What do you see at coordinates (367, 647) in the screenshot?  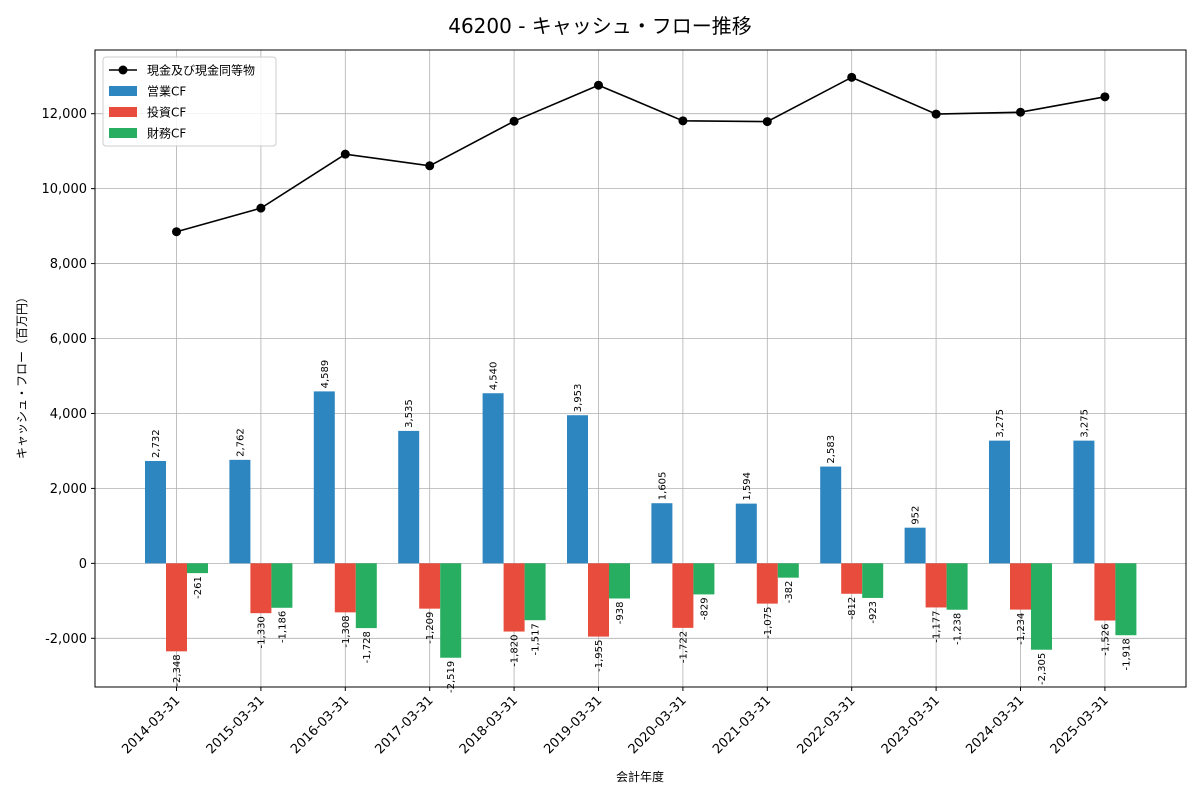 I see `data-label: -1,728` at bounding box center [367, 647].